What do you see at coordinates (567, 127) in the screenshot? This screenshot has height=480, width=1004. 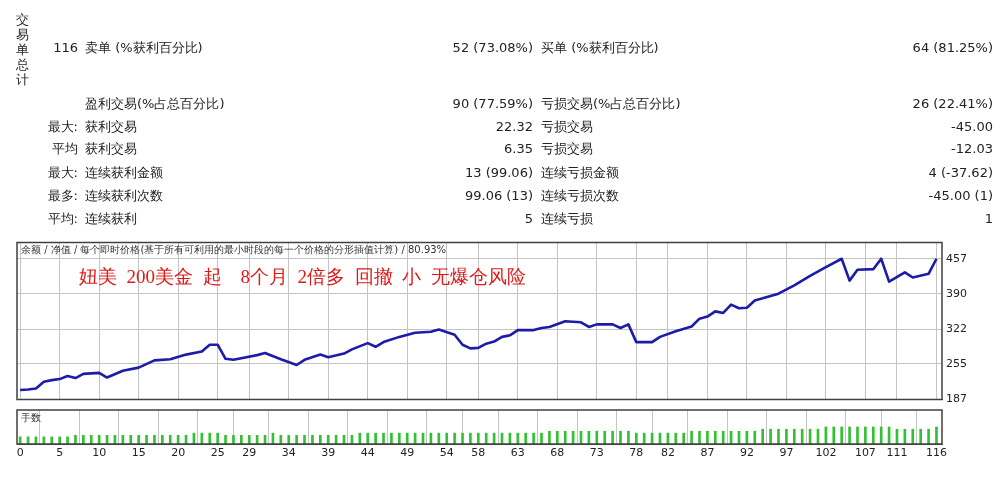 I see `text: 亏损交易` at bounding box center [567, 127].